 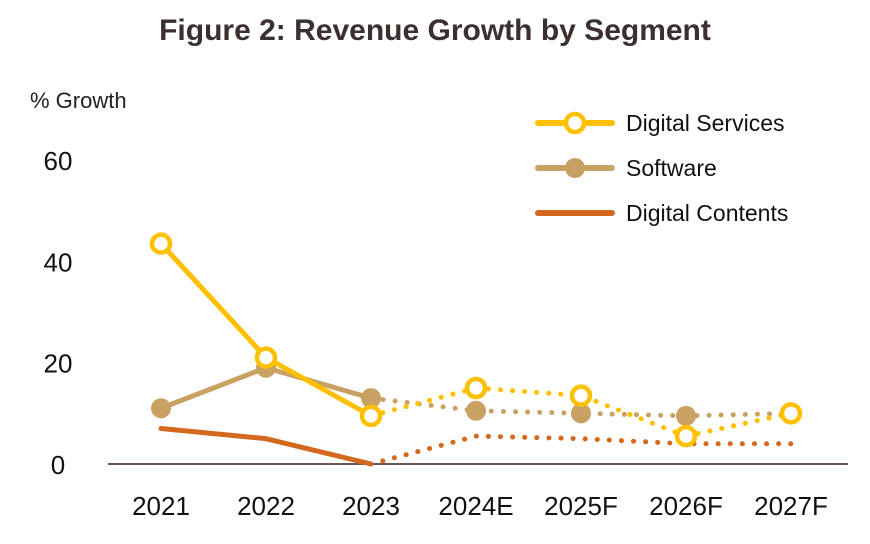 I want to click on legend-item: Digital Services, so click(x=660, y=123).